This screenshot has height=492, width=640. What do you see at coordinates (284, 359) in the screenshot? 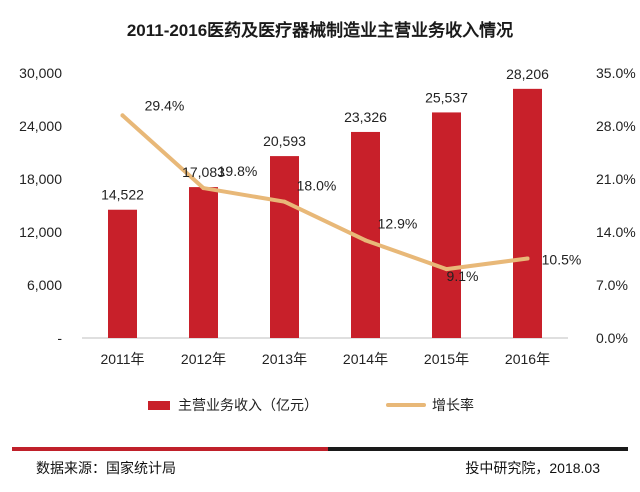
I see `x-tick-label: 2013年` at bounding box center [284, 359].